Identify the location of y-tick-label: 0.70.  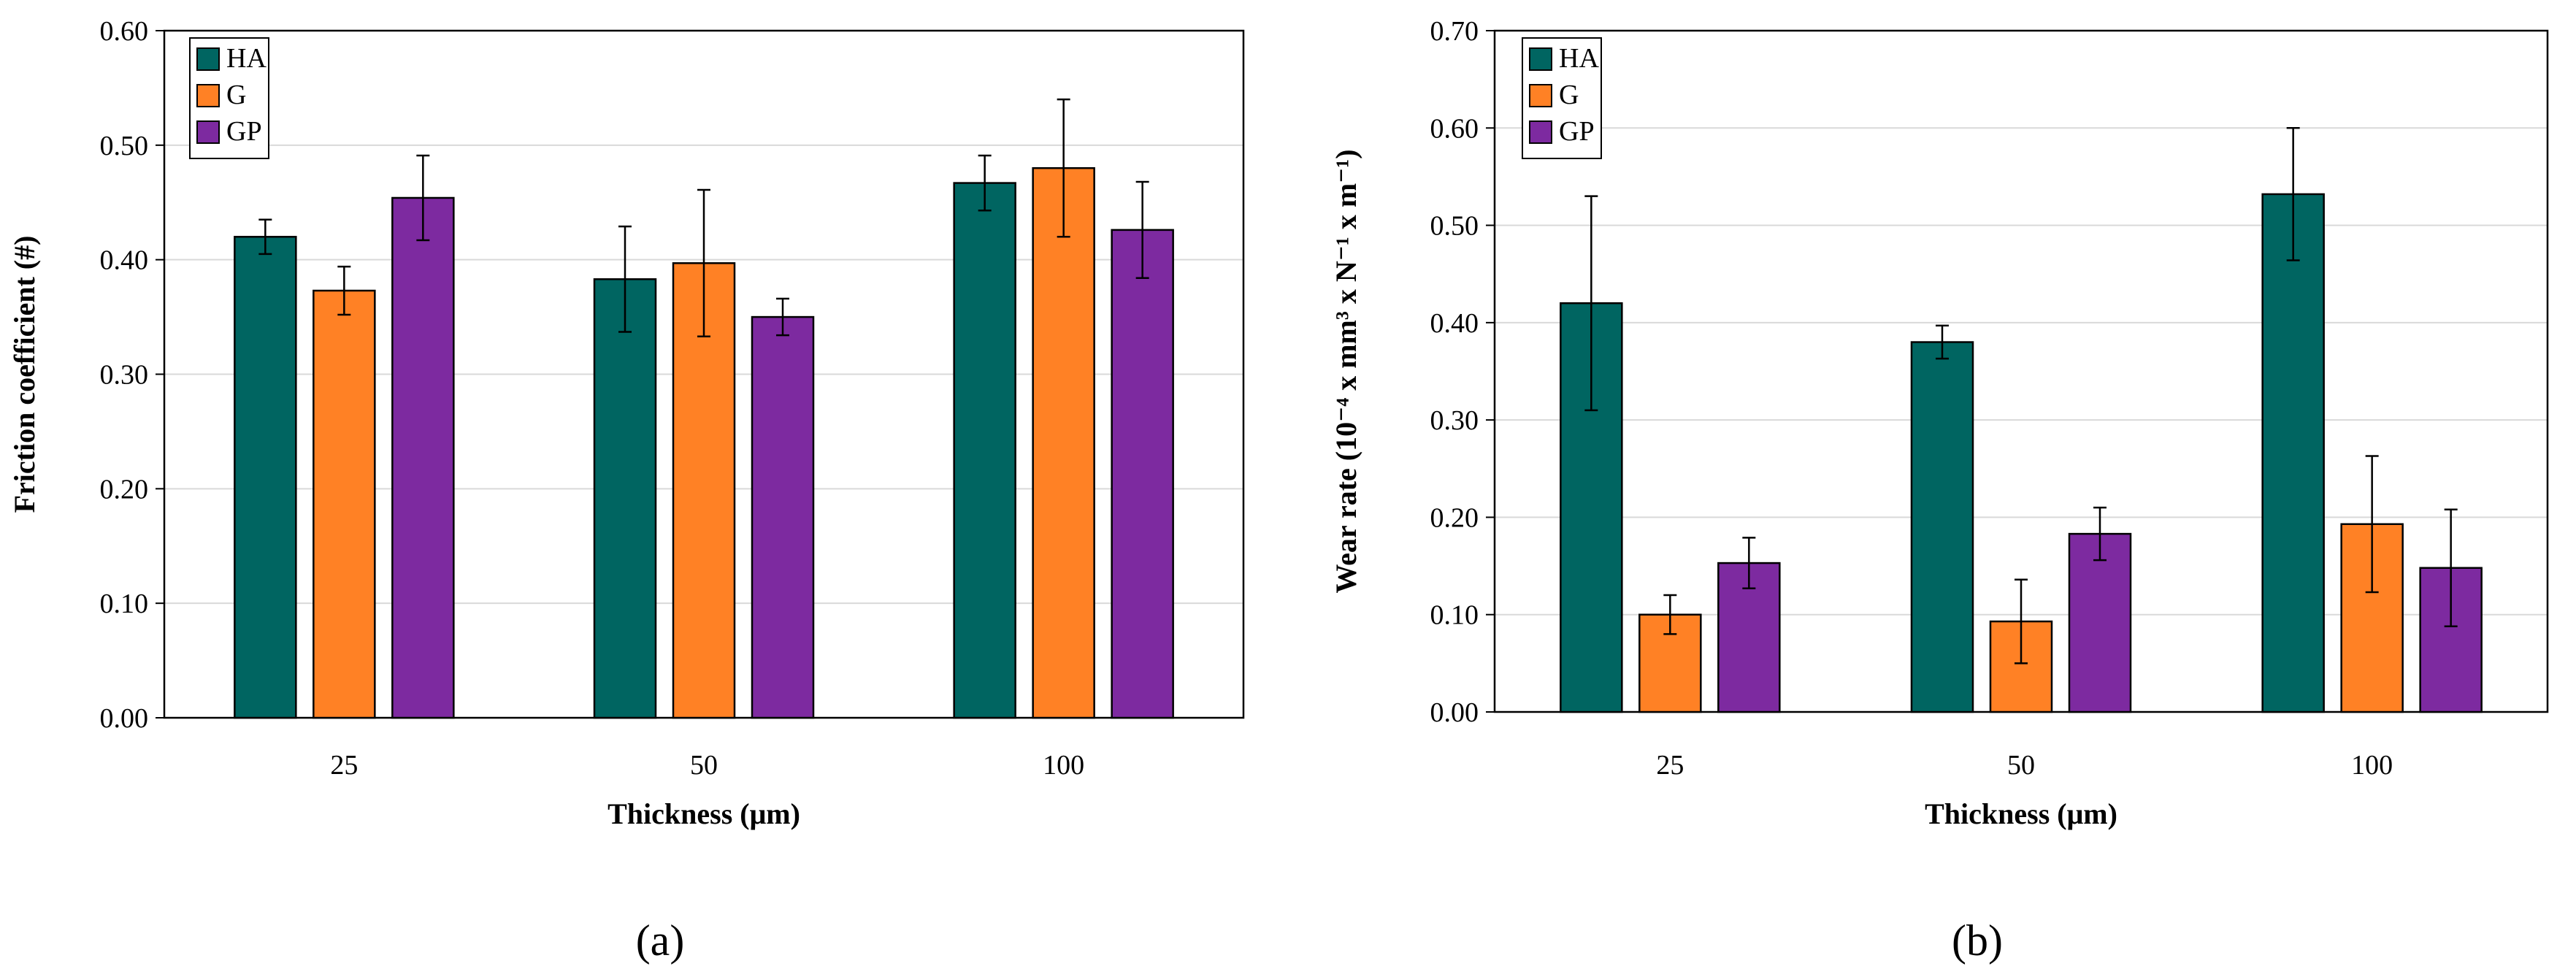
(1454, 31).